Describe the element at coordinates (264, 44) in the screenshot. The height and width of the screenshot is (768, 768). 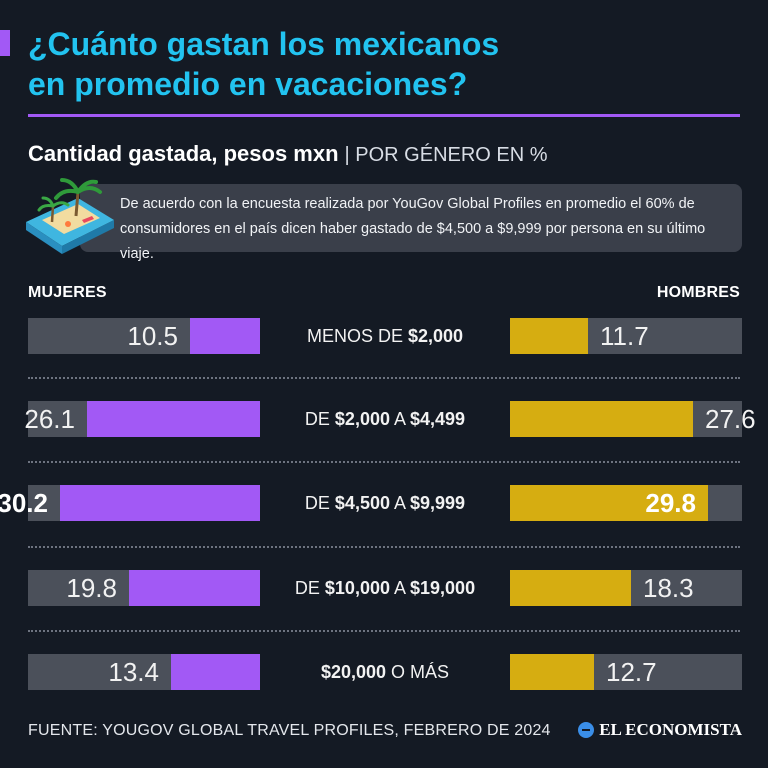
I see `title-line-1: ¿Cuánto gastan los mexicanos` at that location.